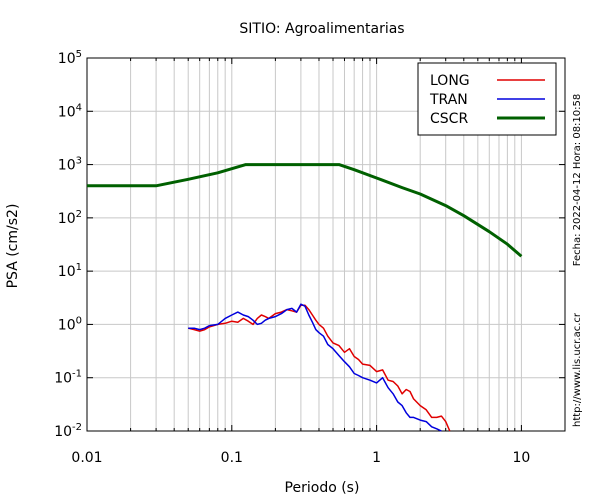 This screenshot has height=500, width=600. What do you see at coordinates (577, 180) in the screenshot?
I see `timestamp-label: Fecha: 2022-04-12 Hora: 08:10:58` at bounding box center [577, 180].